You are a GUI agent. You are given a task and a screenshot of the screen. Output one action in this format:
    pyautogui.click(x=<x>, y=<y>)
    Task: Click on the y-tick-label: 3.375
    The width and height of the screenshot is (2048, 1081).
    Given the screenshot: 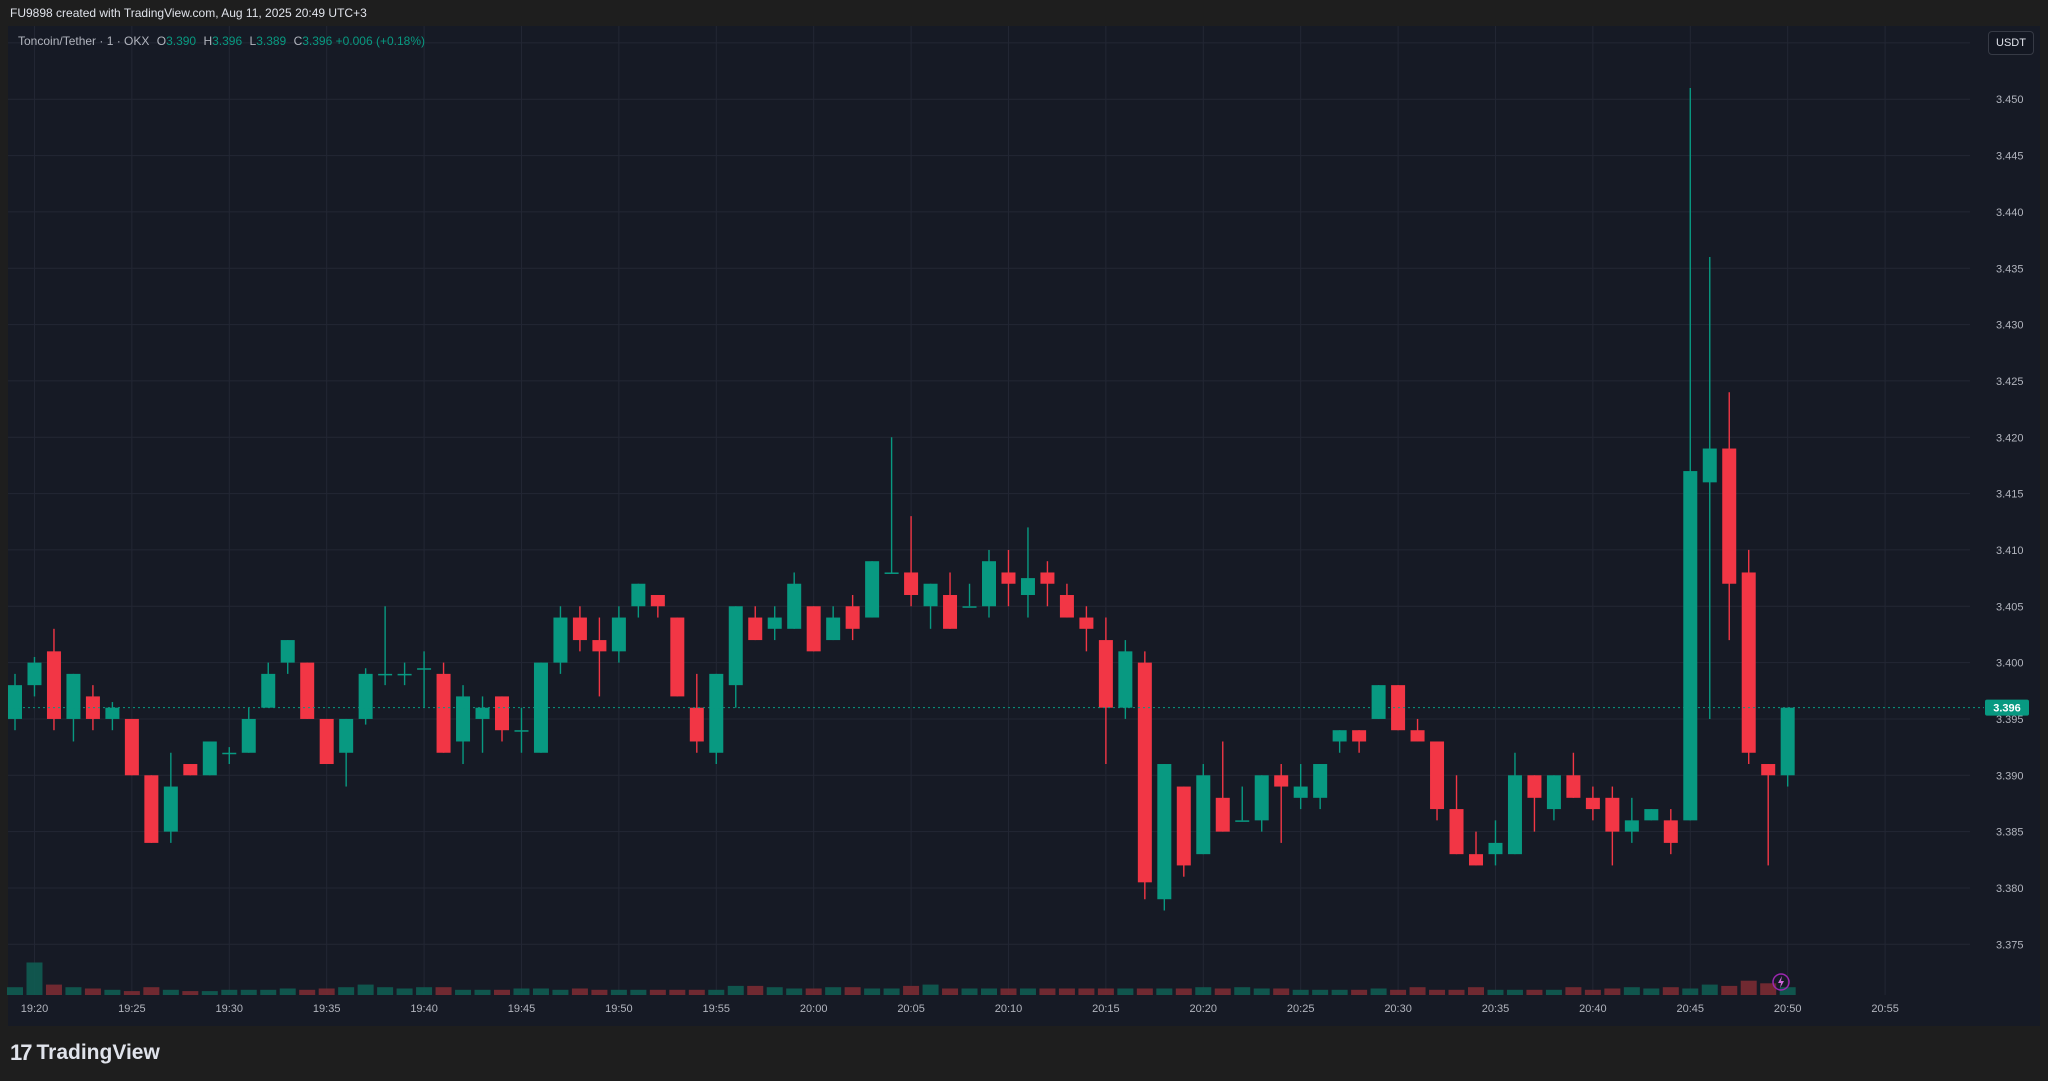 What is the action you would take?
    pyautogui.click(x=2010, y=945)
    